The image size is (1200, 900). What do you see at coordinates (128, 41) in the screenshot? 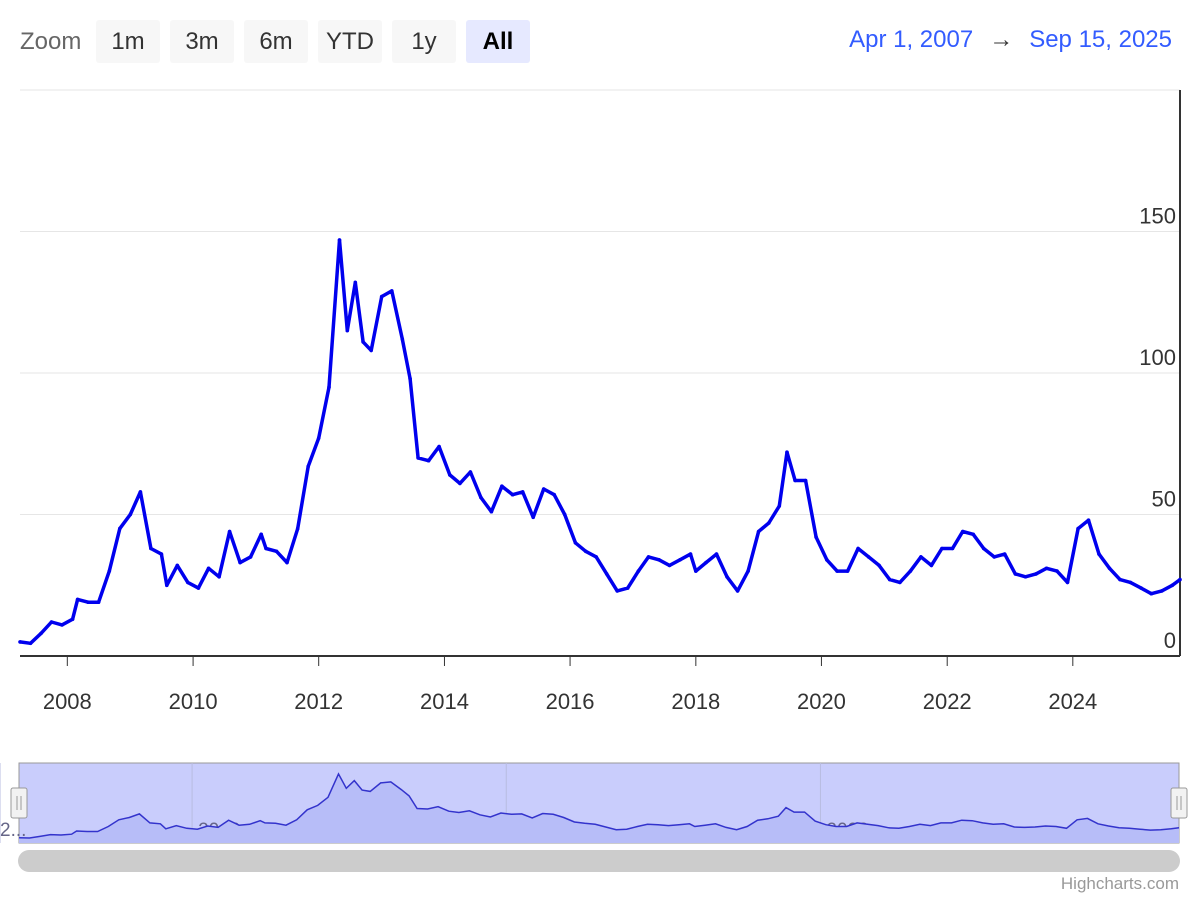
I see `zoom-1m-button: 1m` at bounding box center [128, 41].